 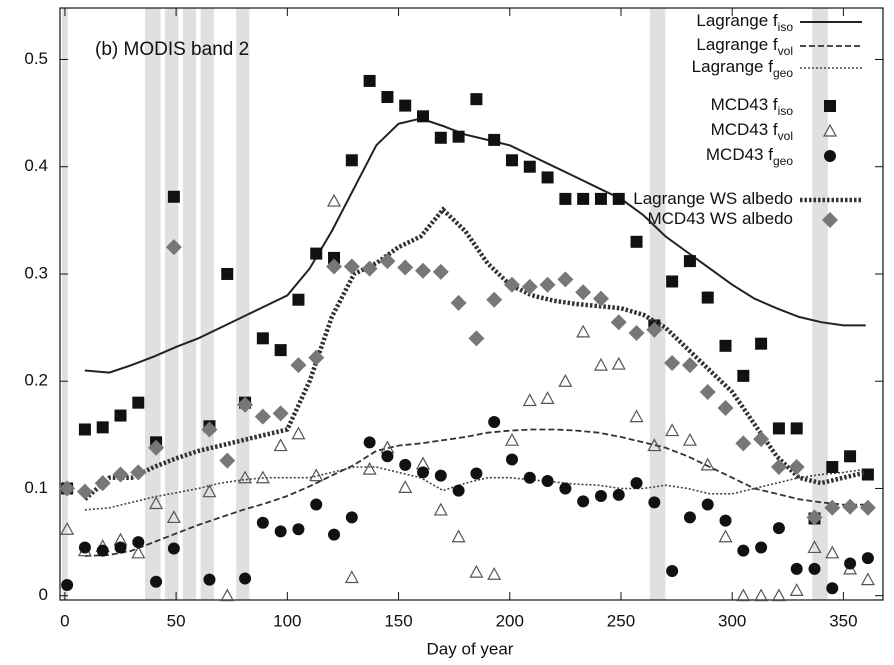 What do you see at coordinates (732, 620) in the screenshot?
I see `x-tick-label: 300` at bounding box center [732, 620].